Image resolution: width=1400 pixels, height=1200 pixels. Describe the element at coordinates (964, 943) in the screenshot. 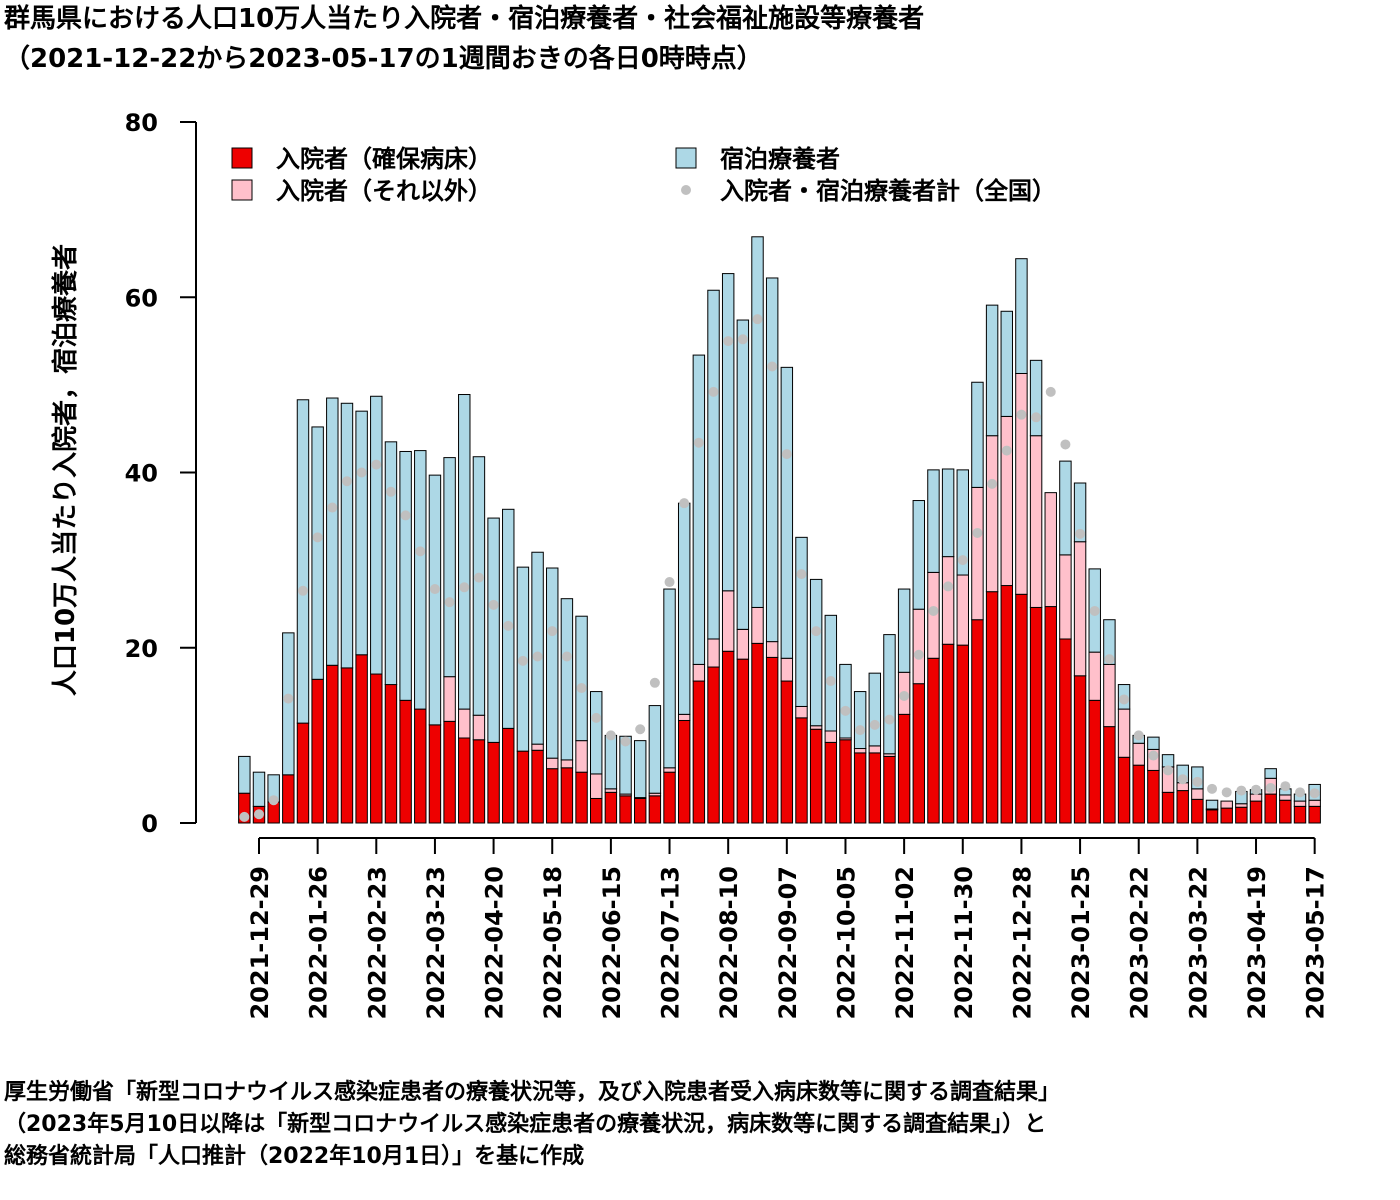

I see `x-tick-label: 2022-11-30` at that location.